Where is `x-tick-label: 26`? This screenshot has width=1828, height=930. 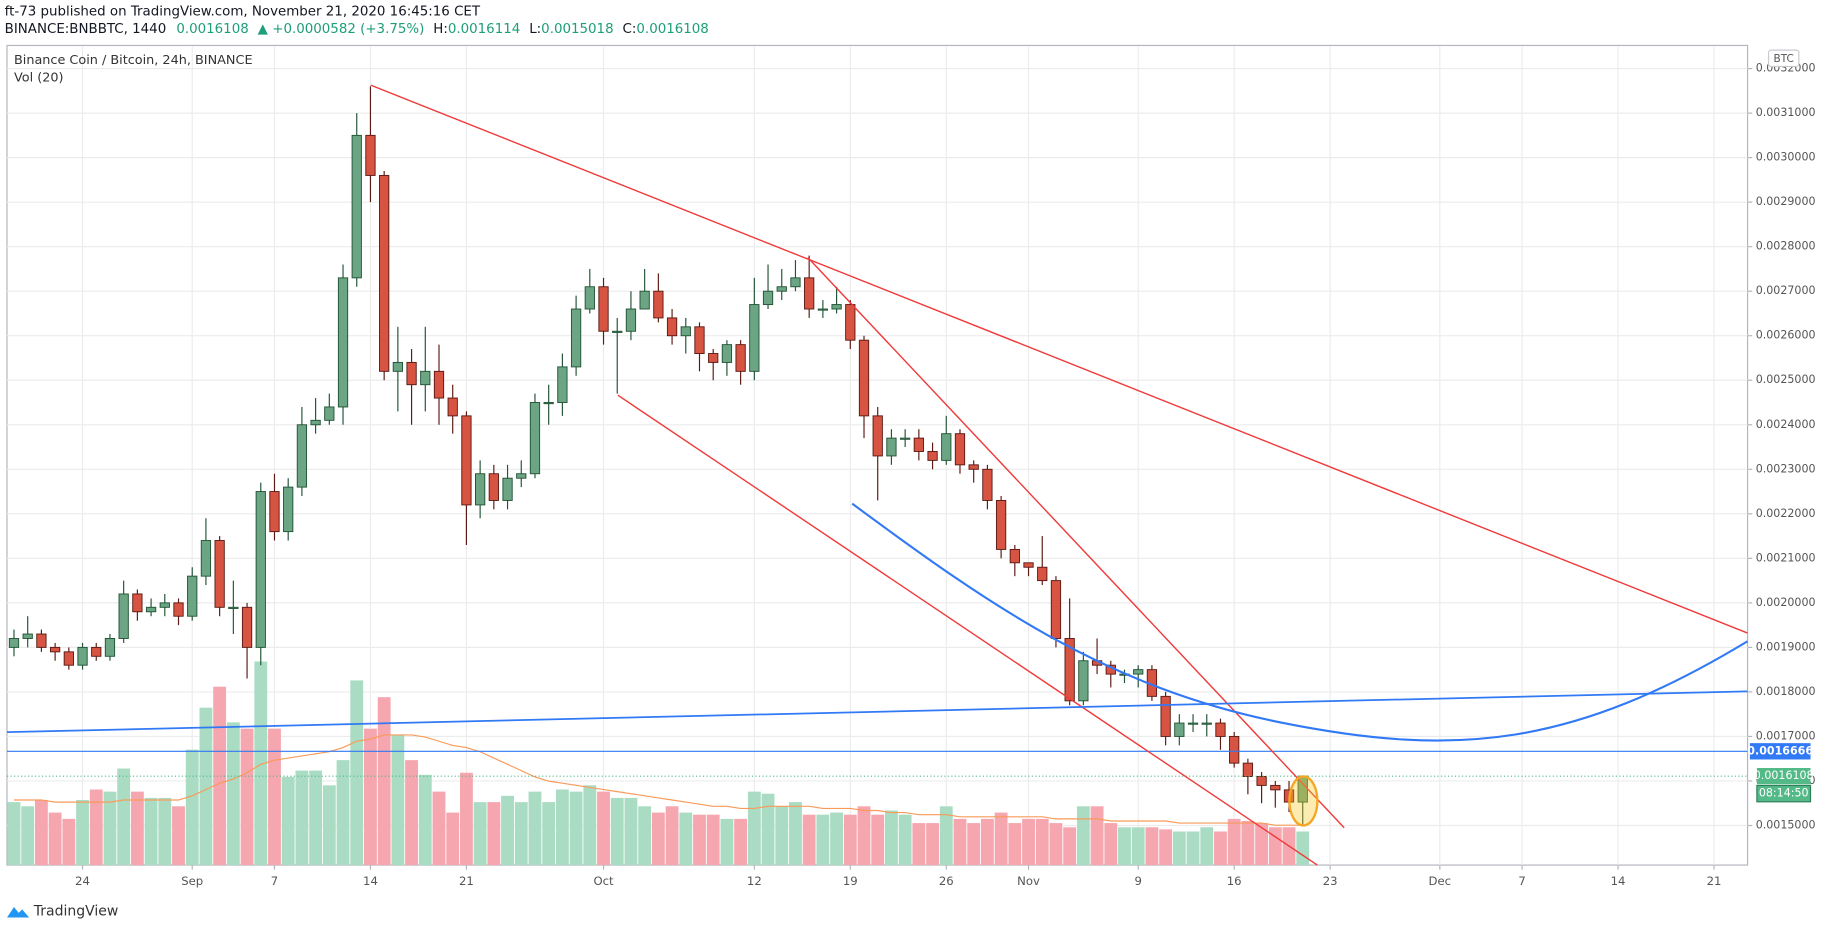 x-tick-label: 26 is located at coordinates (946, 881).